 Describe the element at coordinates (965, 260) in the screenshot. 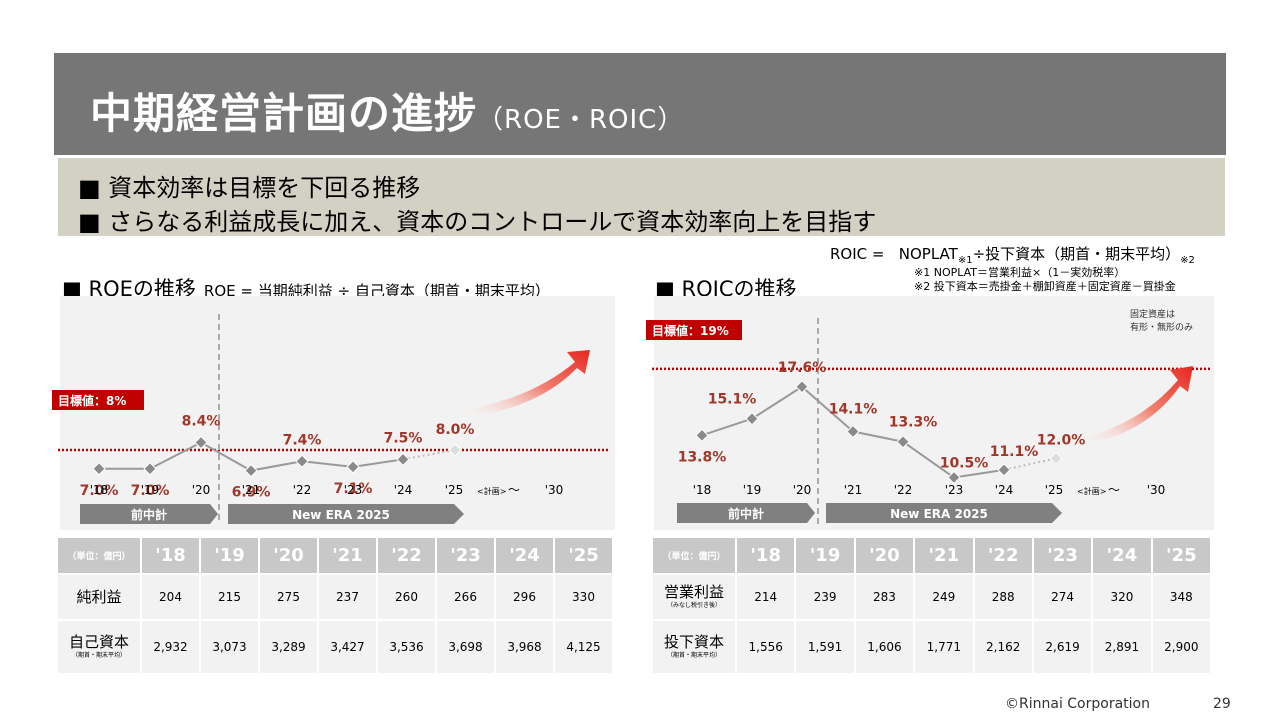

I see `roic-formula-note1: ※1` at that location.